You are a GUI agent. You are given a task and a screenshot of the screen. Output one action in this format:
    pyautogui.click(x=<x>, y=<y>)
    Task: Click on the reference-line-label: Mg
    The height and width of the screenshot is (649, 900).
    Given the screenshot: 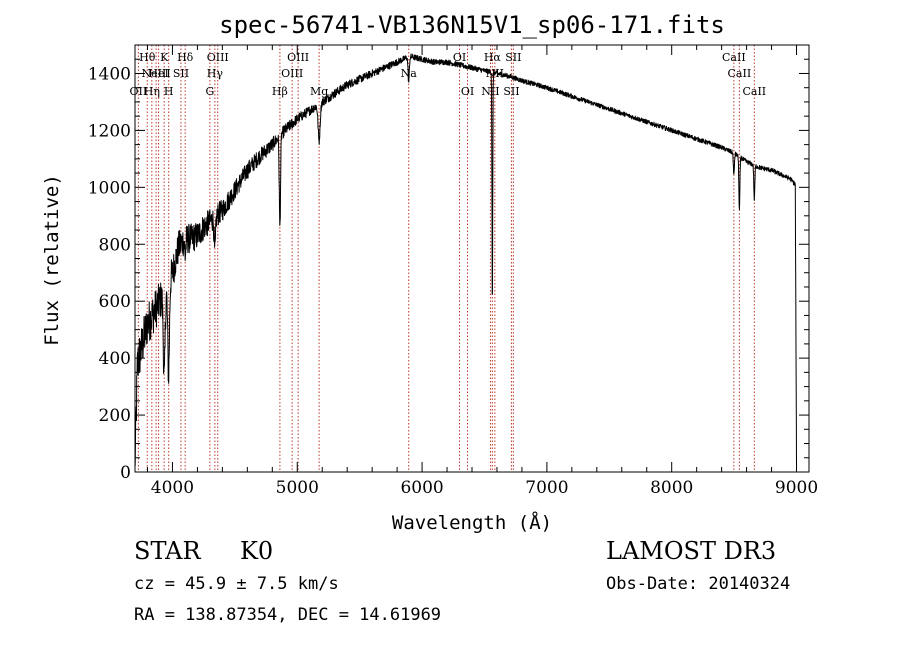 What is the action you would take?
    pyautogui.click(x=319, y=91)
    